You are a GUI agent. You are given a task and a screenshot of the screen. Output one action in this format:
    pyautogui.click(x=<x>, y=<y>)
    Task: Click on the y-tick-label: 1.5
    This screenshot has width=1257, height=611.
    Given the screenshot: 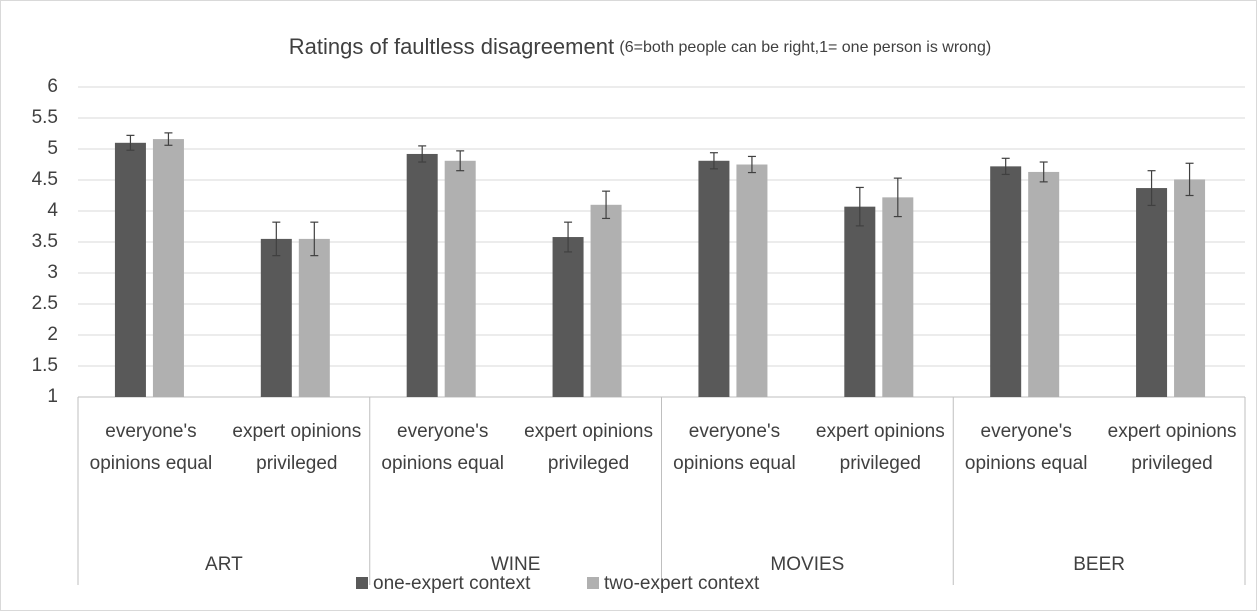 What is the action you would take?
    pyautogui.click(x=45, y=365)
    